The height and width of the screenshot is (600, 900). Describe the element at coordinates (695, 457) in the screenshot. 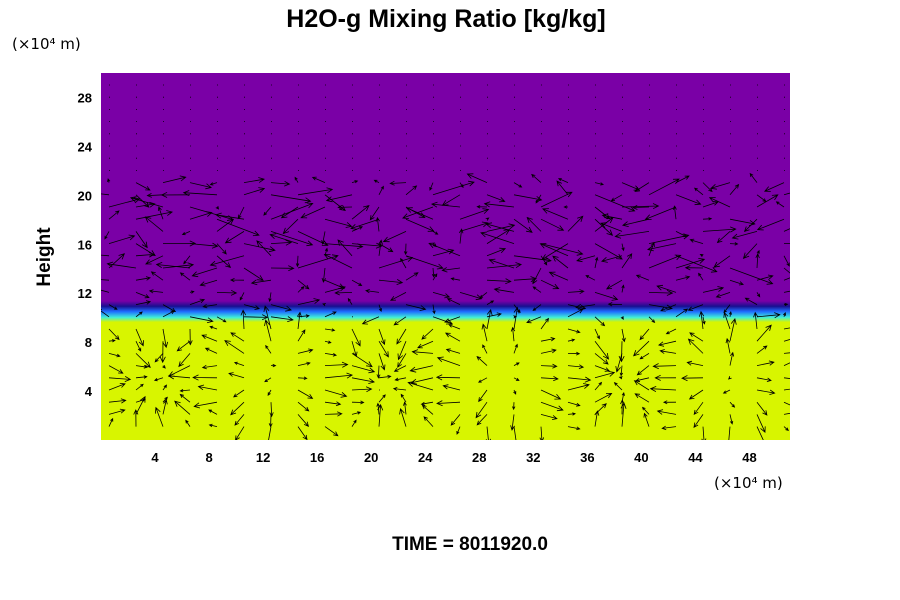

I see `x-tick-label: 44` at that location.